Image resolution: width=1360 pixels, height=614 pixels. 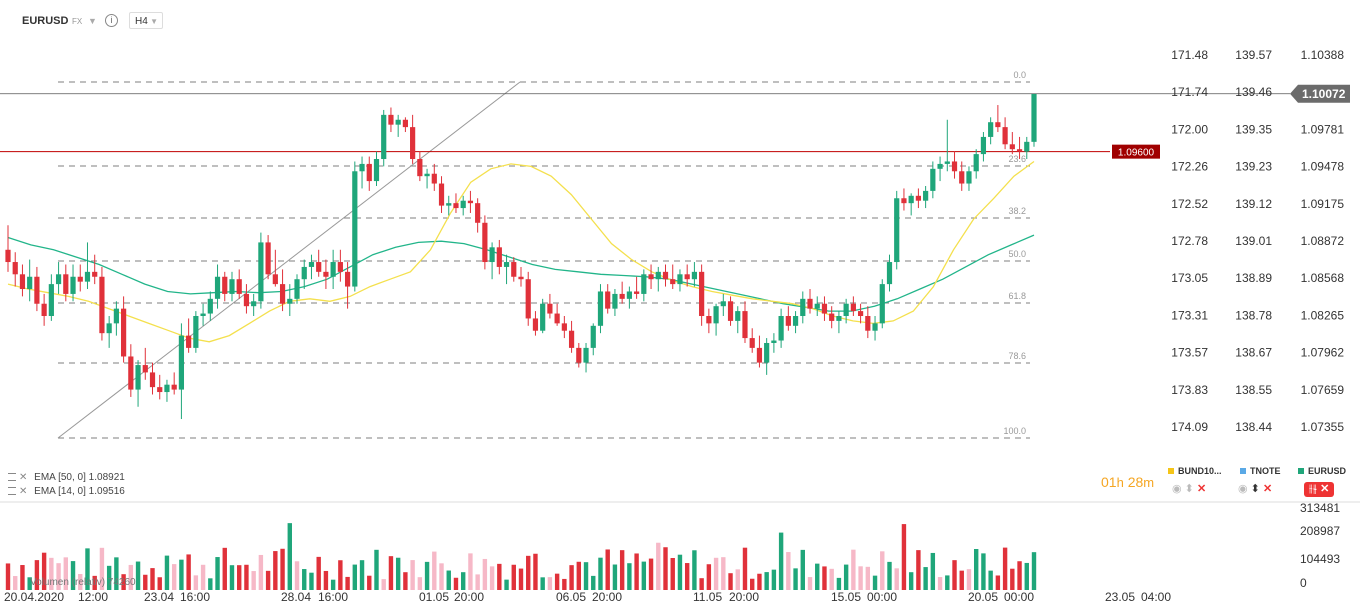 I want to click on price-tick-label: 173.57, so click(x=1189, y=353).